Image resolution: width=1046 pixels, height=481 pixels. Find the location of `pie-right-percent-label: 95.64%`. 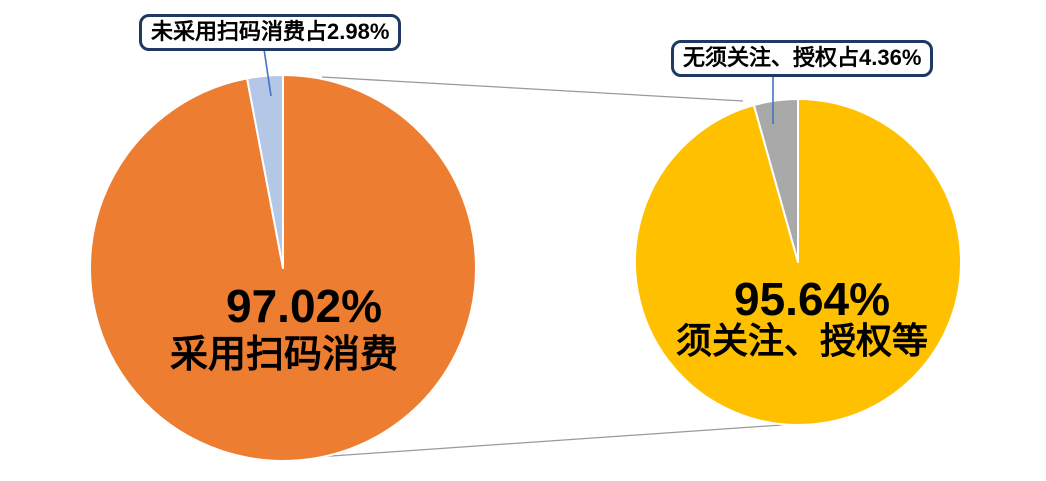

pie-right-percent-label: 95.64% is located at coordinates (812, 299).